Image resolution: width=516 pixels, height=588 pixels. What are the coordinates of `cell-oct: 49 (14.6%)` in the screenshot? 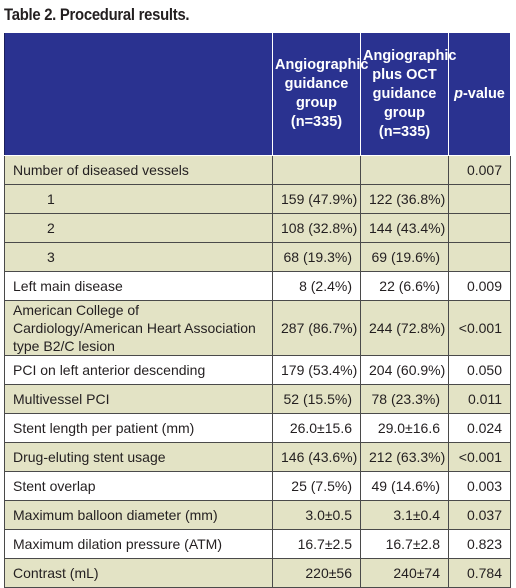 It's located at (404, 486).